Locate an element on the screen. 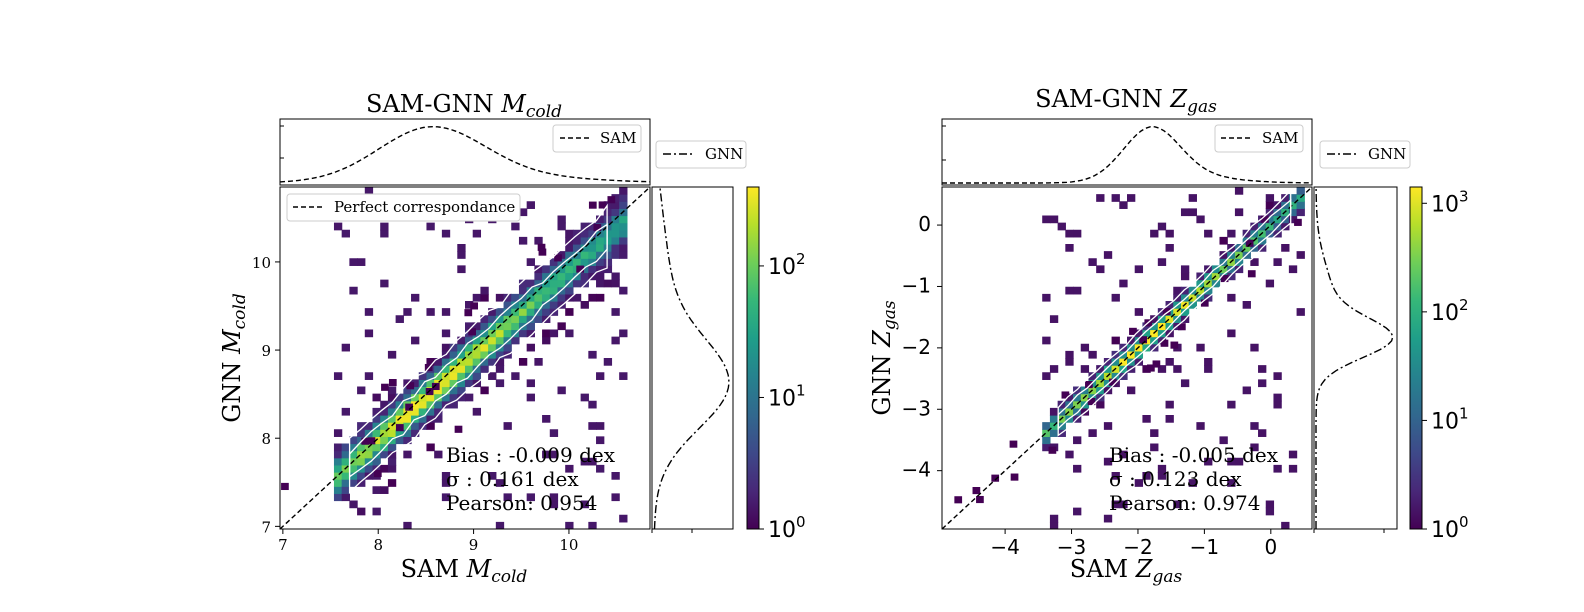 Image resolution: width=1584 pixels, height=612 pixels. x-tick-label: −2 is located at coordinates (1137, 547).